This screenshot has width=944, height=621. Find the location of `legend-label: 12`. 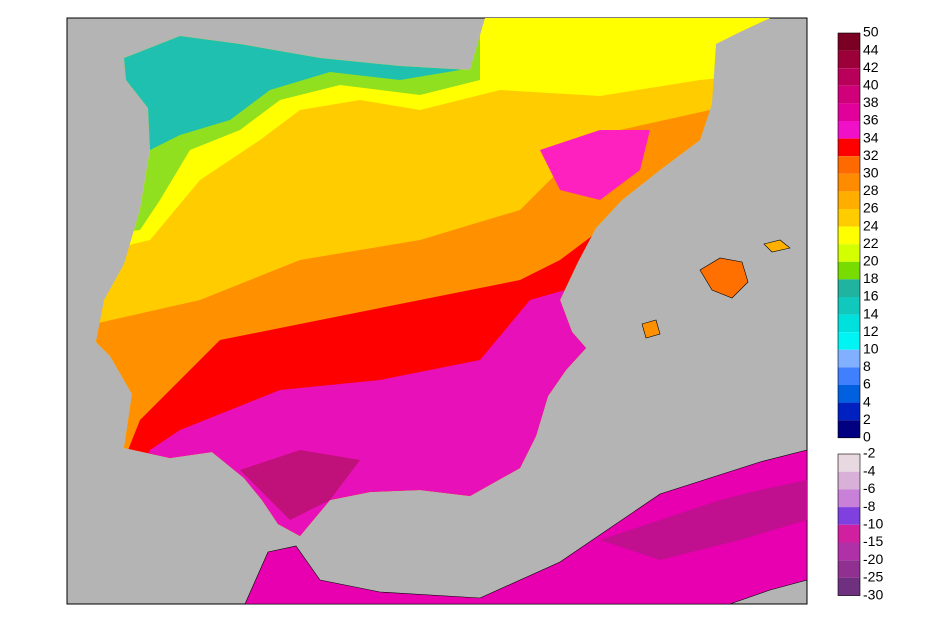

legend-label: 12 is located at coordinates (871, 331).